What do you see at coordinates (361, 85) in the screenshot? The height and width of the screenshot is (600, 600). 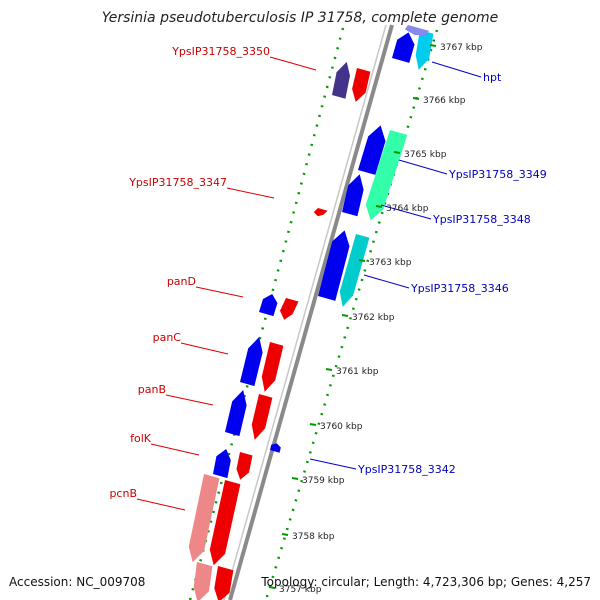 I see `gene-YpsIP31758_3350-b` at bounding box center [361, 85].